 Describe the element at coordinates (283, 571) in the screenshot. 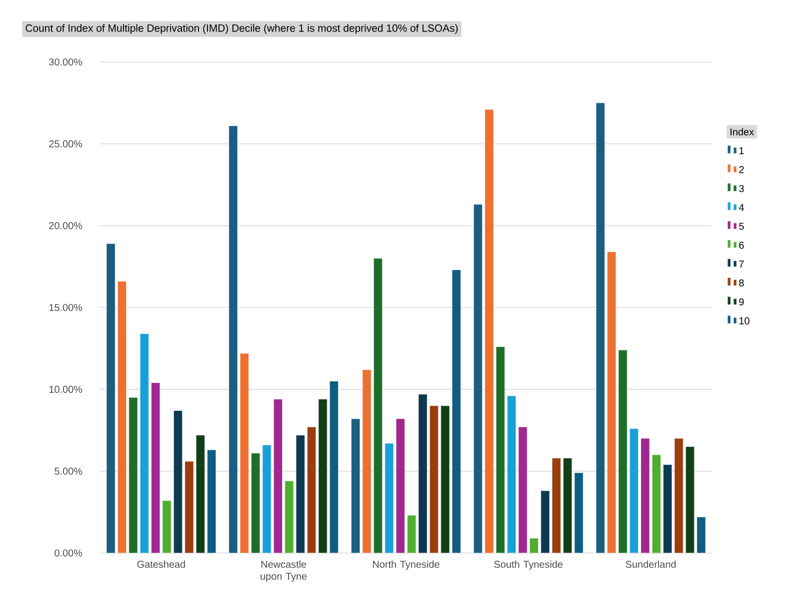

I see `x-tick-label: Newcastle upon Tyne` at that location.